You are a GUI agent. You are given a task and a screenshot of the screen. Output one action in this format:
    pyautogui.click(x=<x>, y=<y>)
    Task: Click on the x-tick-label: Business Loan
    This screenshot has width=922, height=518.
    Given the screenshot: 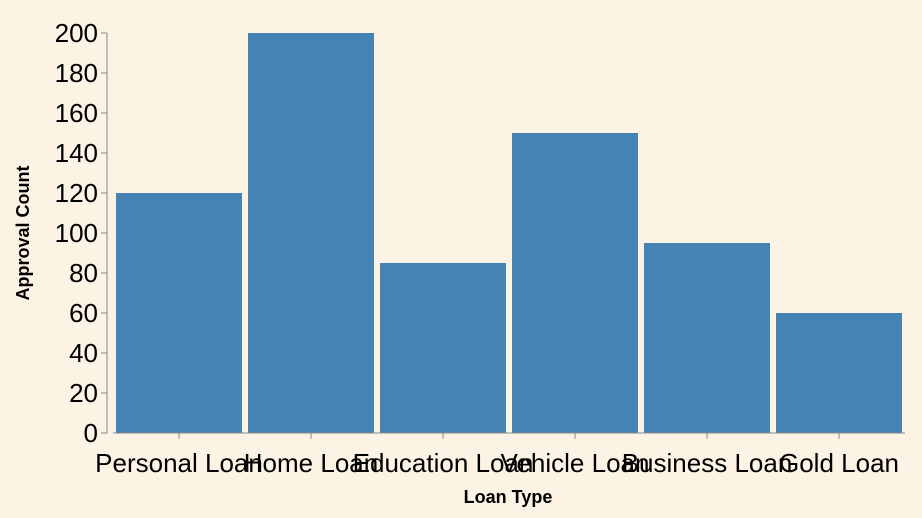 What is the action you would take?
    pyautogui.click(x=707, y=463)
    